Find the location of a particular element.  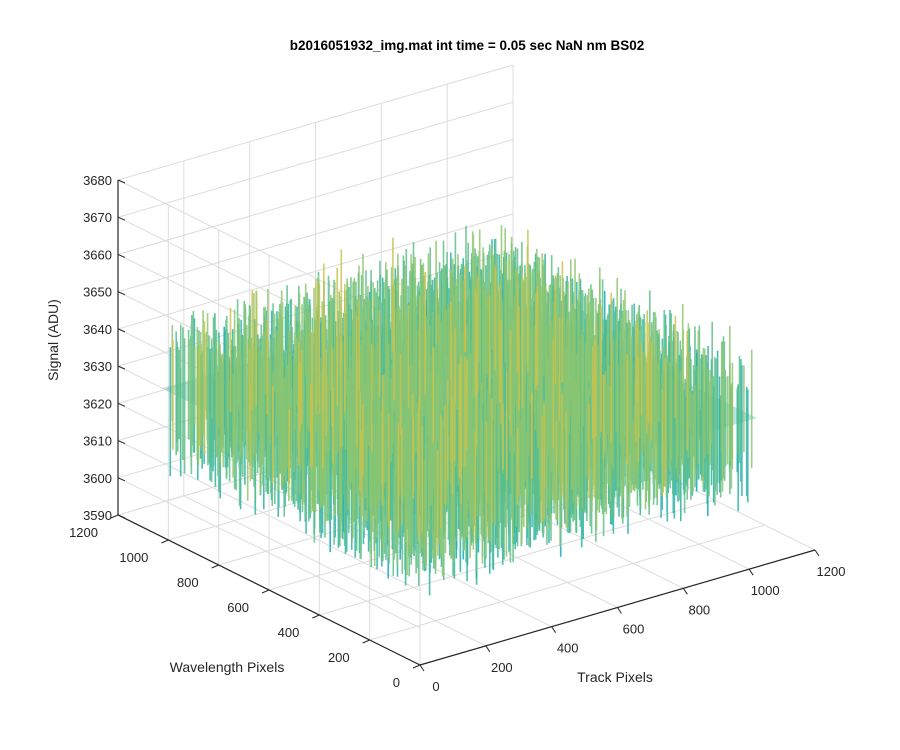

y-tick-label: 600 is located at coordinates (238, 607).